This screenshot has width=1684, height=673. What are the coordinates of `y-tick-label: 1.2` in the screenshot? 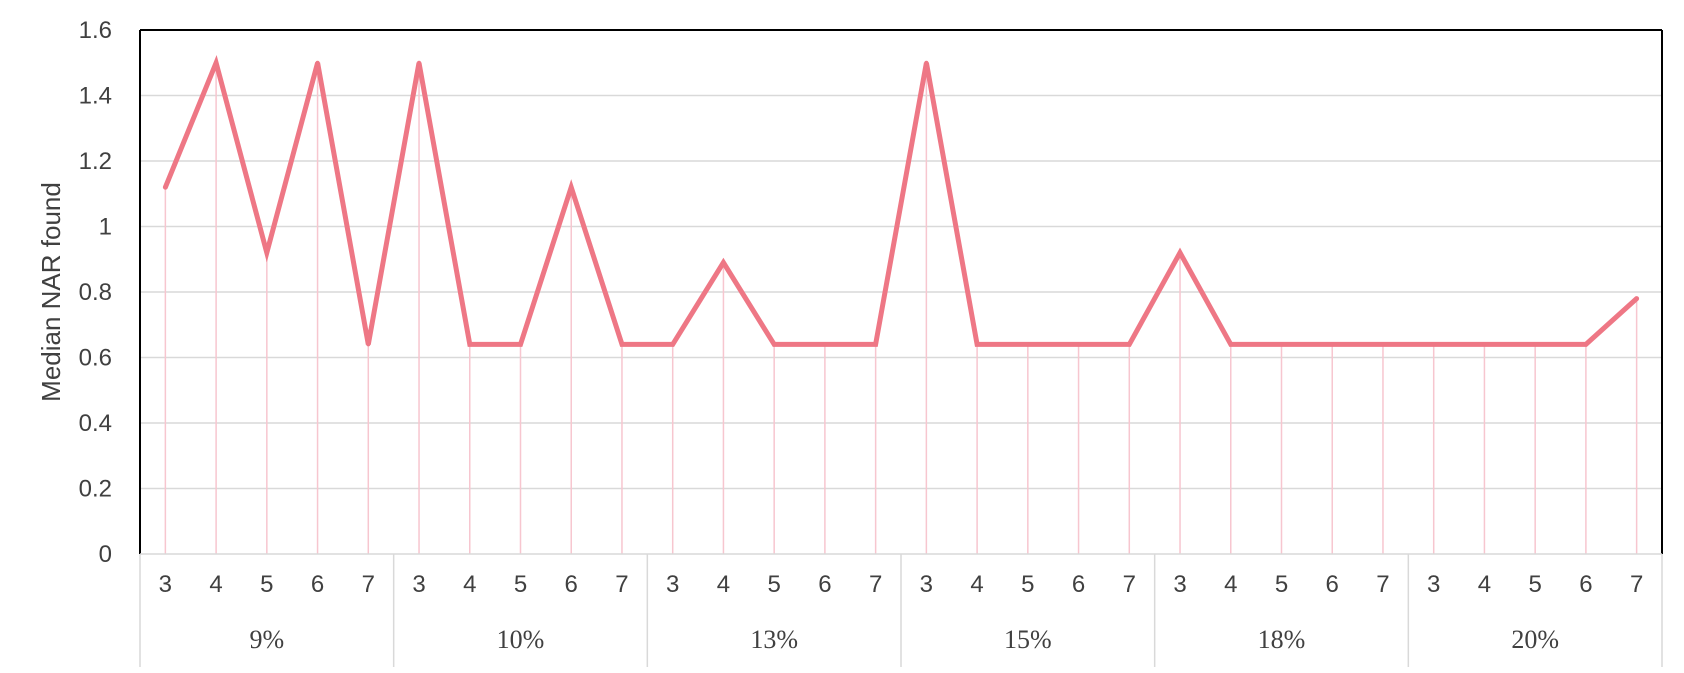 It's located at (95, 161).